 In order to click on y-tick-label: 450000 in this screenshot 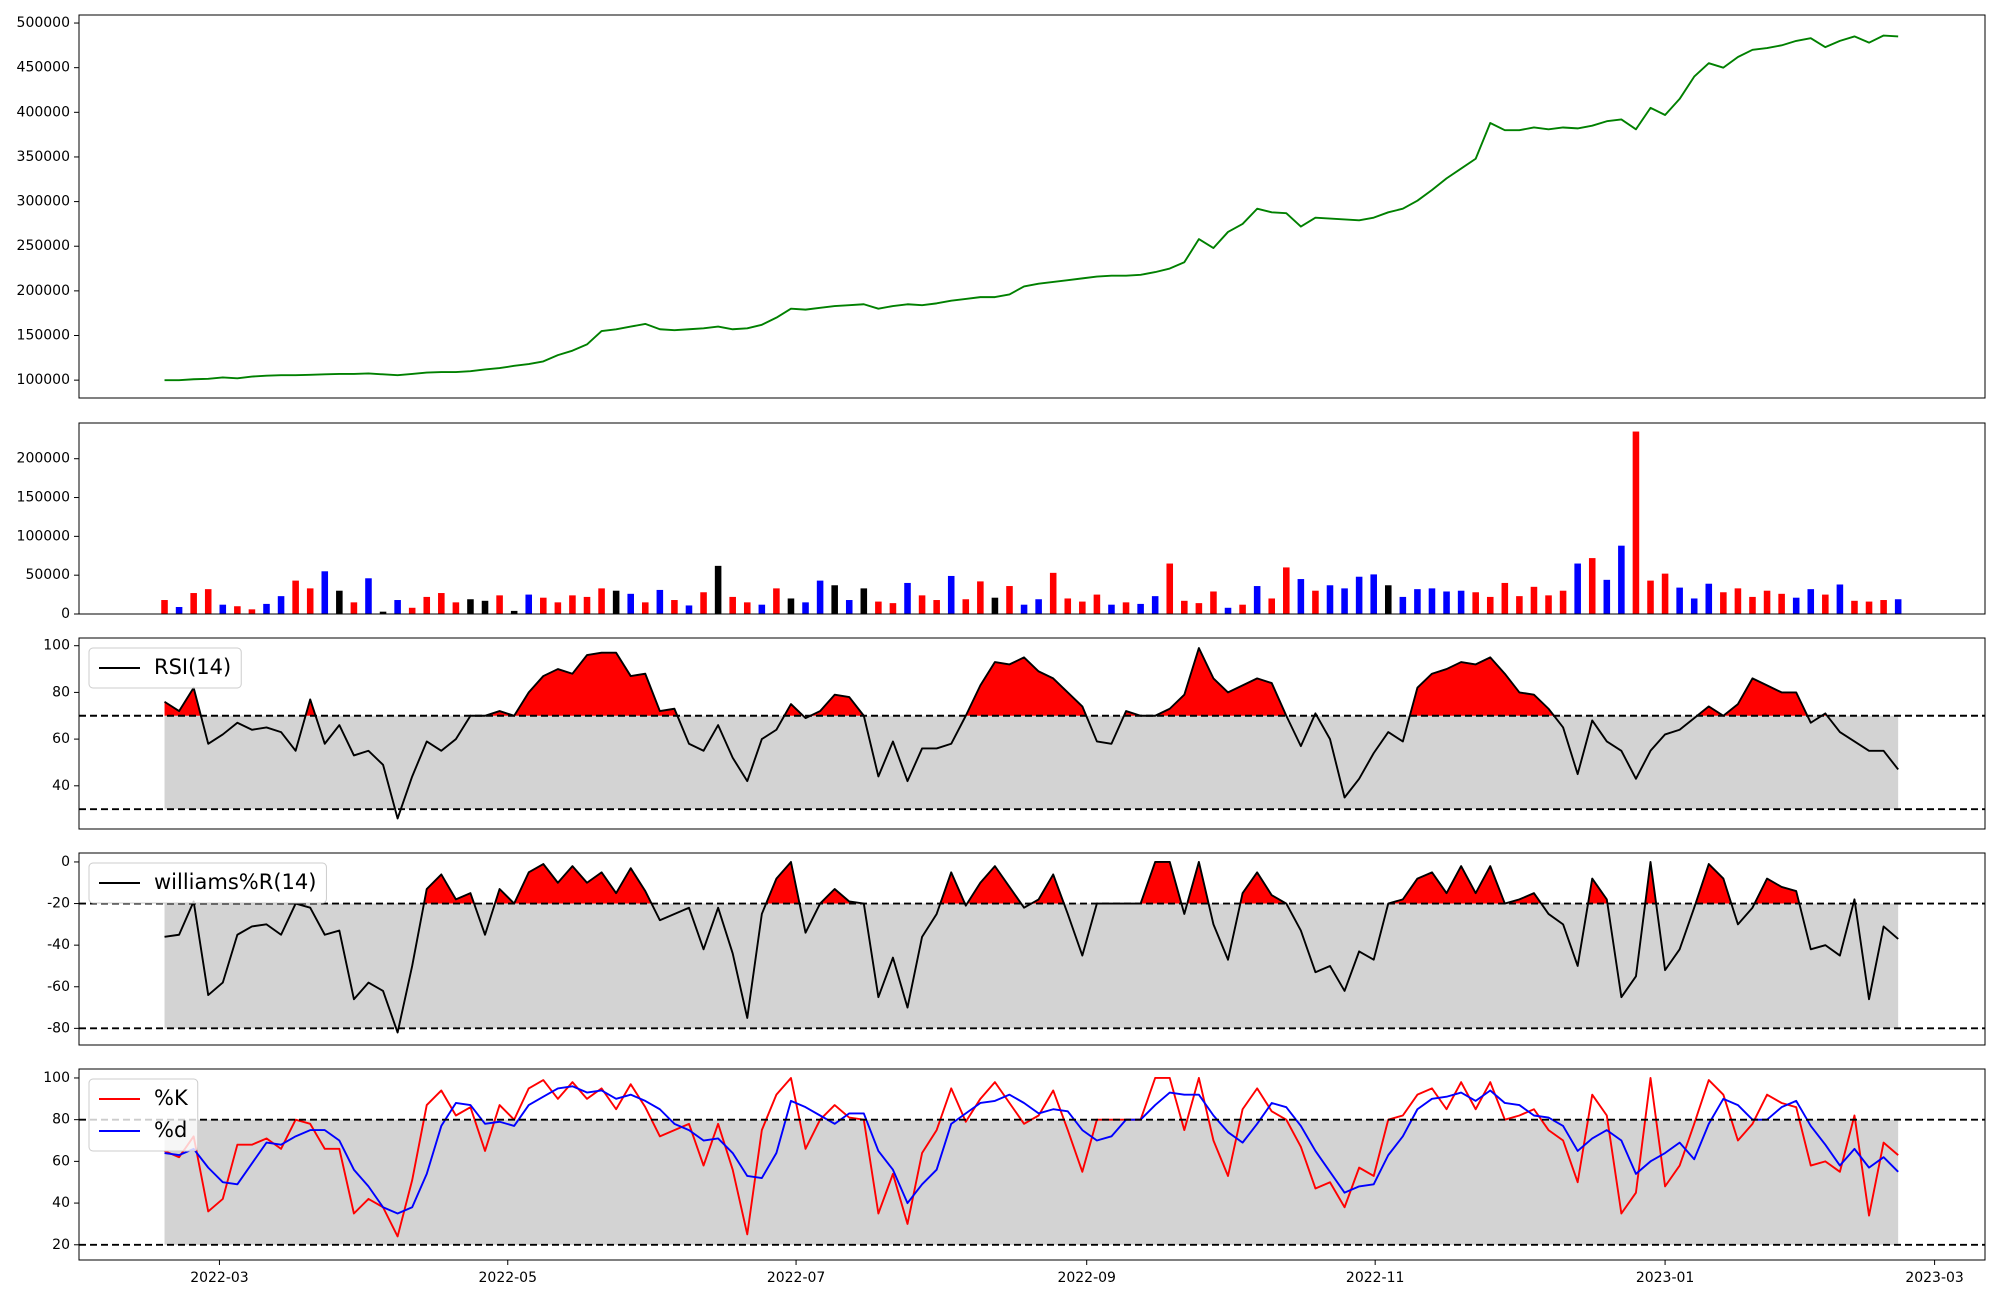, I will do `click(43, 68)`.